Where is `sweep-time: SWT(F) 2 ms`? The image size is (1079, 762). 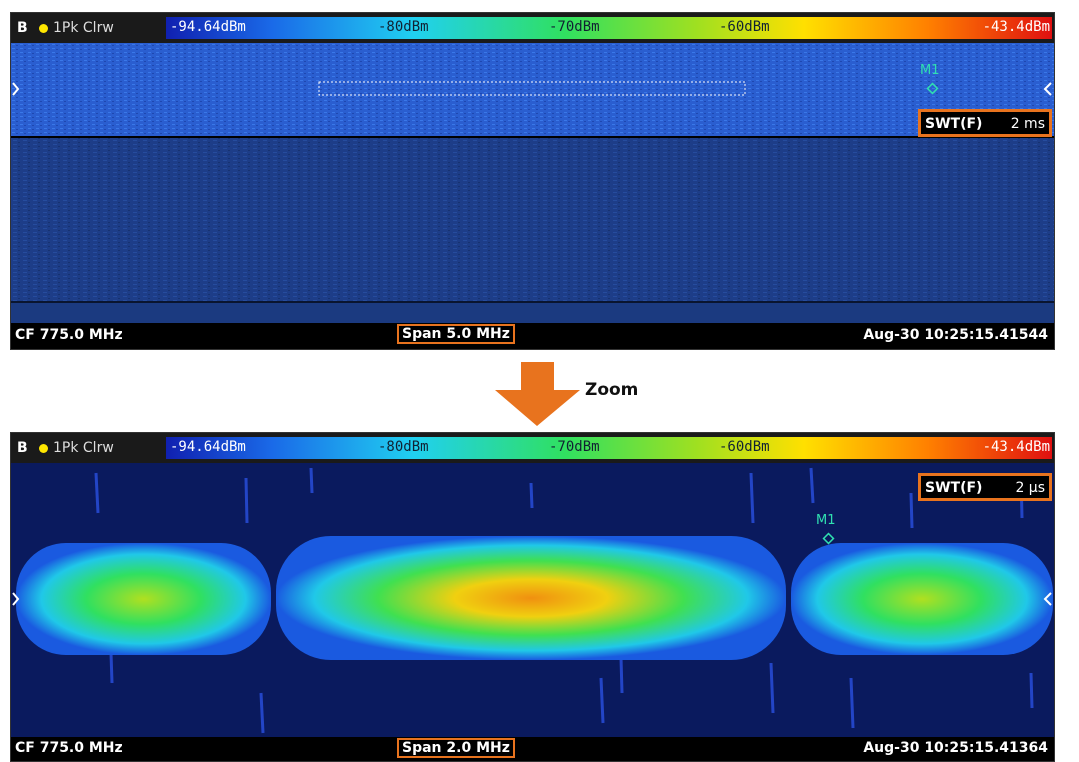 sweep-time: SWT(F) 2 ms is located at coordinates (985, 123).